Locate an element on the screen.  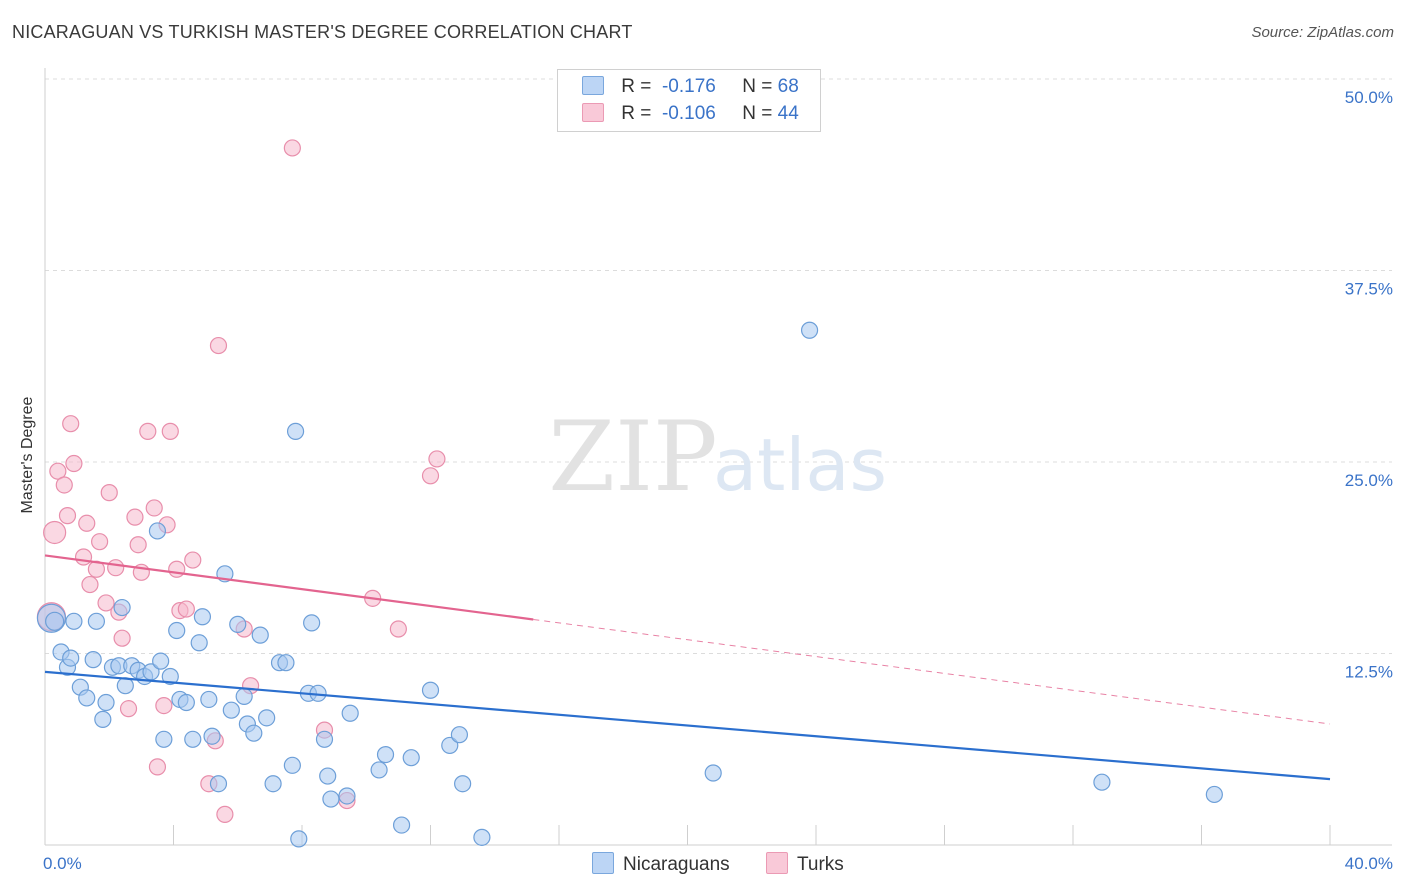
x-tick-labels: 0.0% 40.0% is located at coordinates (718, 863).